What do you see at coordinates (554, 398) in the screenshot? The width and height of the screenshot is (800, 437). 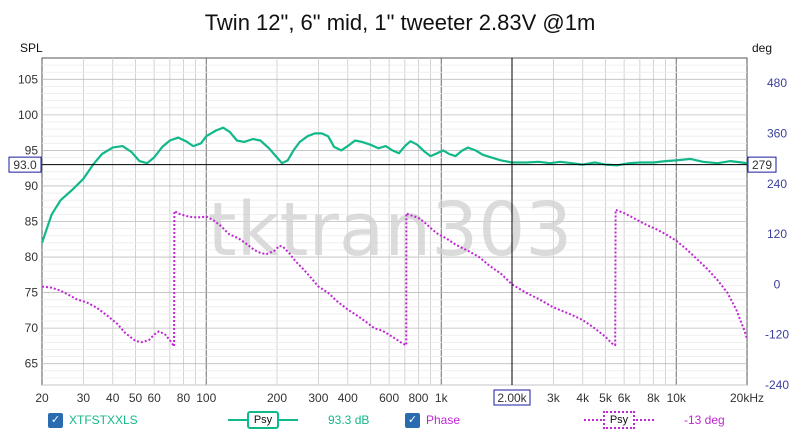 I see `x-tick-label: 3k` at bounding box center [554, 398].